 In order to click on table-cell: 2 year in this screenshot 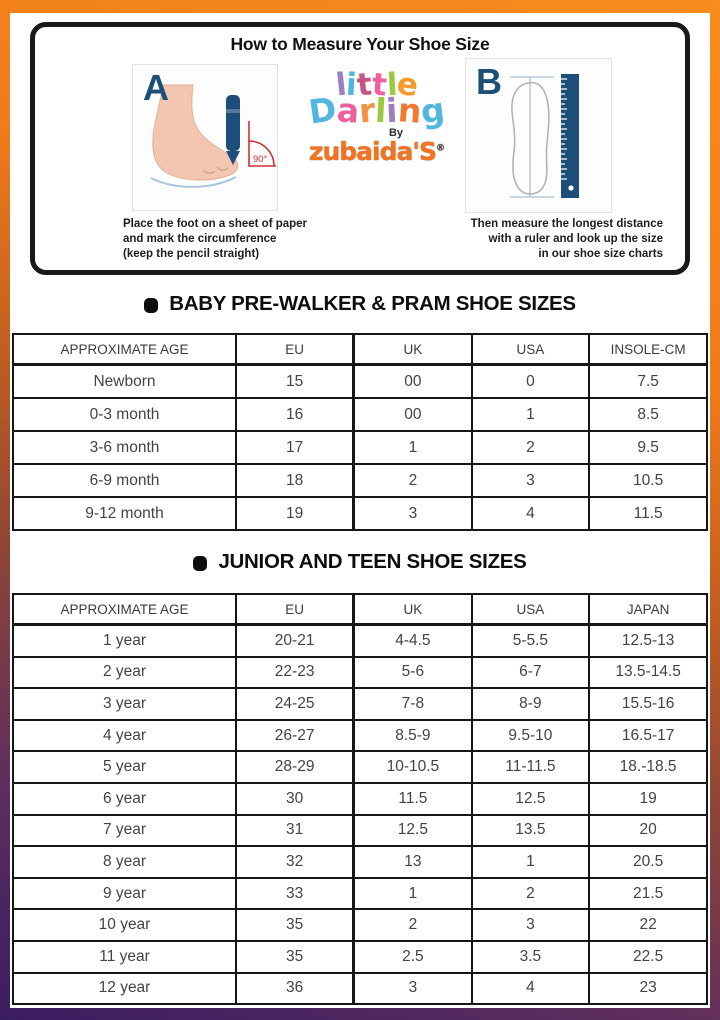, I will do `click(124, 672)`.